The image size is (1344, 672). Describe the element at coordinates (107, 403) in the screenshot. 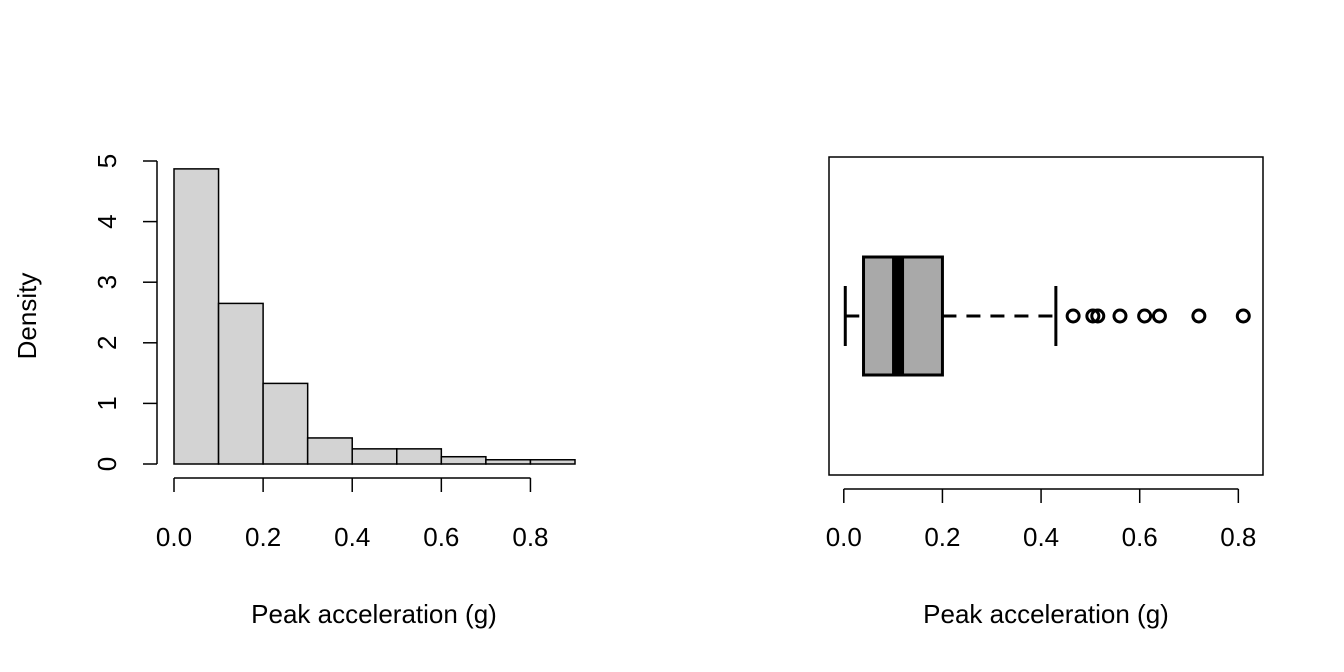

I see `histogram-y-tick-label: 1` at that location.